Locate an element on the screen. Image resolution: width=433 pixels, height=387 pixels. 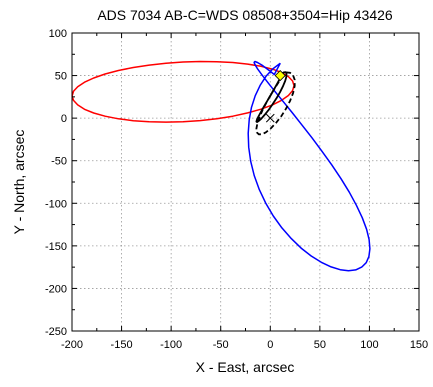
points-layer is located at coordinates (275, 96).